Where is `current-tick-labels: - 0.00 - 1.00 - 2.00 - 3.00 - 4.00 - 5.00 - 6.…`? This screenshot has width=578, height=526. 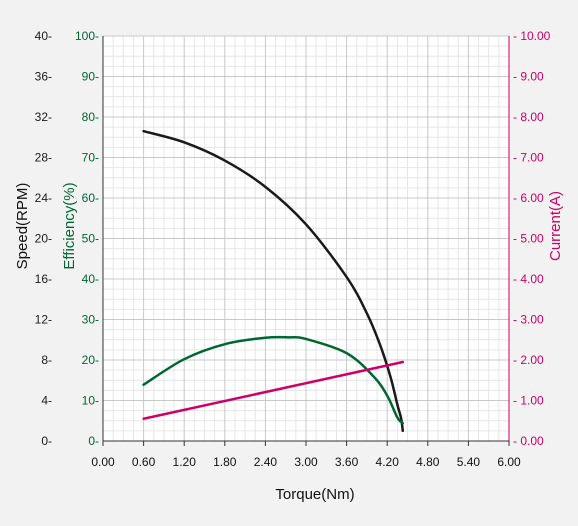
current-tick-labels: - 0.00 - 1.00 - 2.00 - 3.00 - 4.00 - 5.00 - 6.… is located at coordinates (532, 238).